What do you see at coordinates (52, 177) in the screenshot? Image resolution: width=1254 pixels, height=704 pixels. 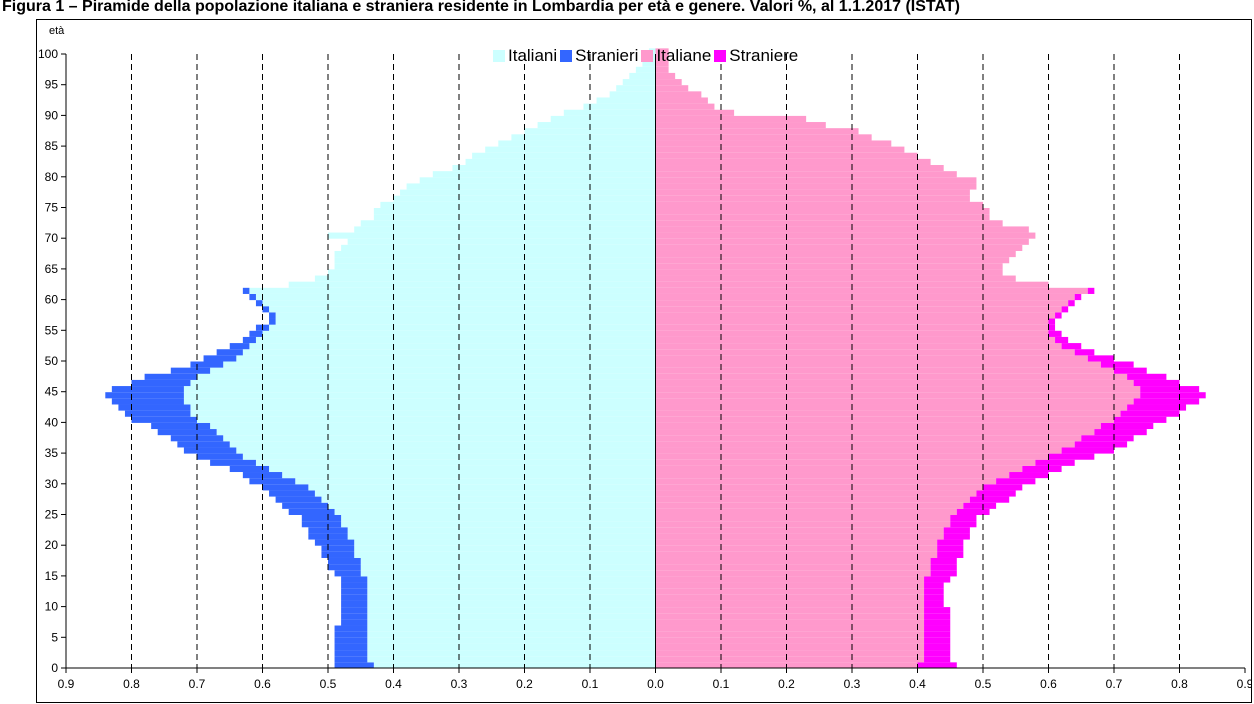 I see `y-tick-label: 80` at bounding box center [52, 177].